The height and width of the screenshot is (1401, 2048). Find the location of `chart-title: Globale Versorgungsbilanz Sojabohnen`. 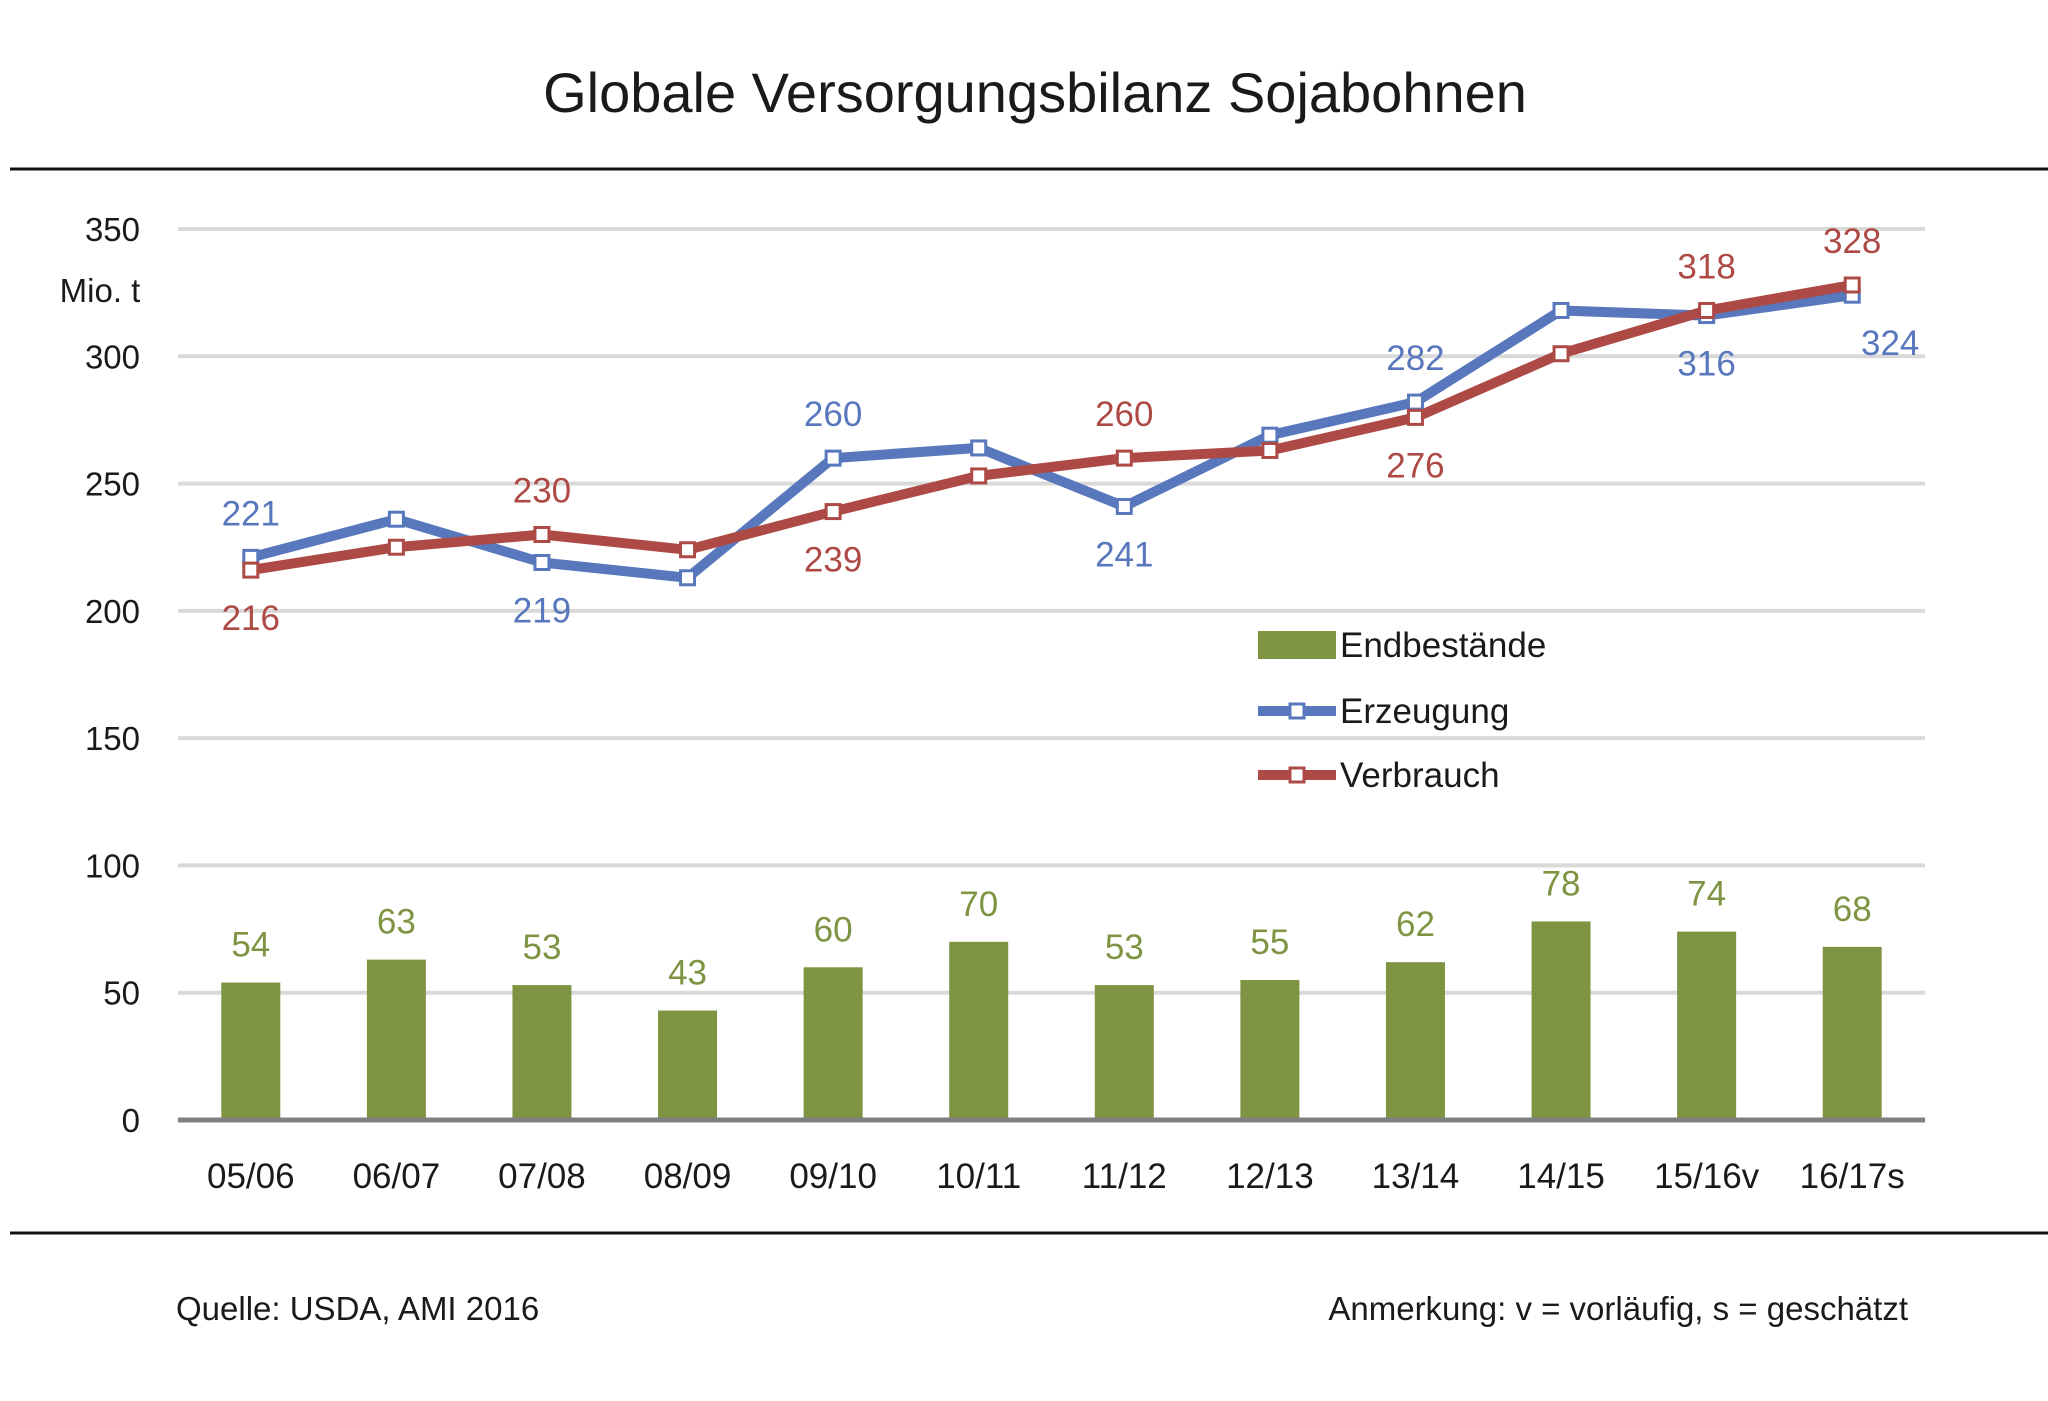

chart-title: Globale Versorgungsbilanz Sojabohnen is located at coordinates (1035, 92).